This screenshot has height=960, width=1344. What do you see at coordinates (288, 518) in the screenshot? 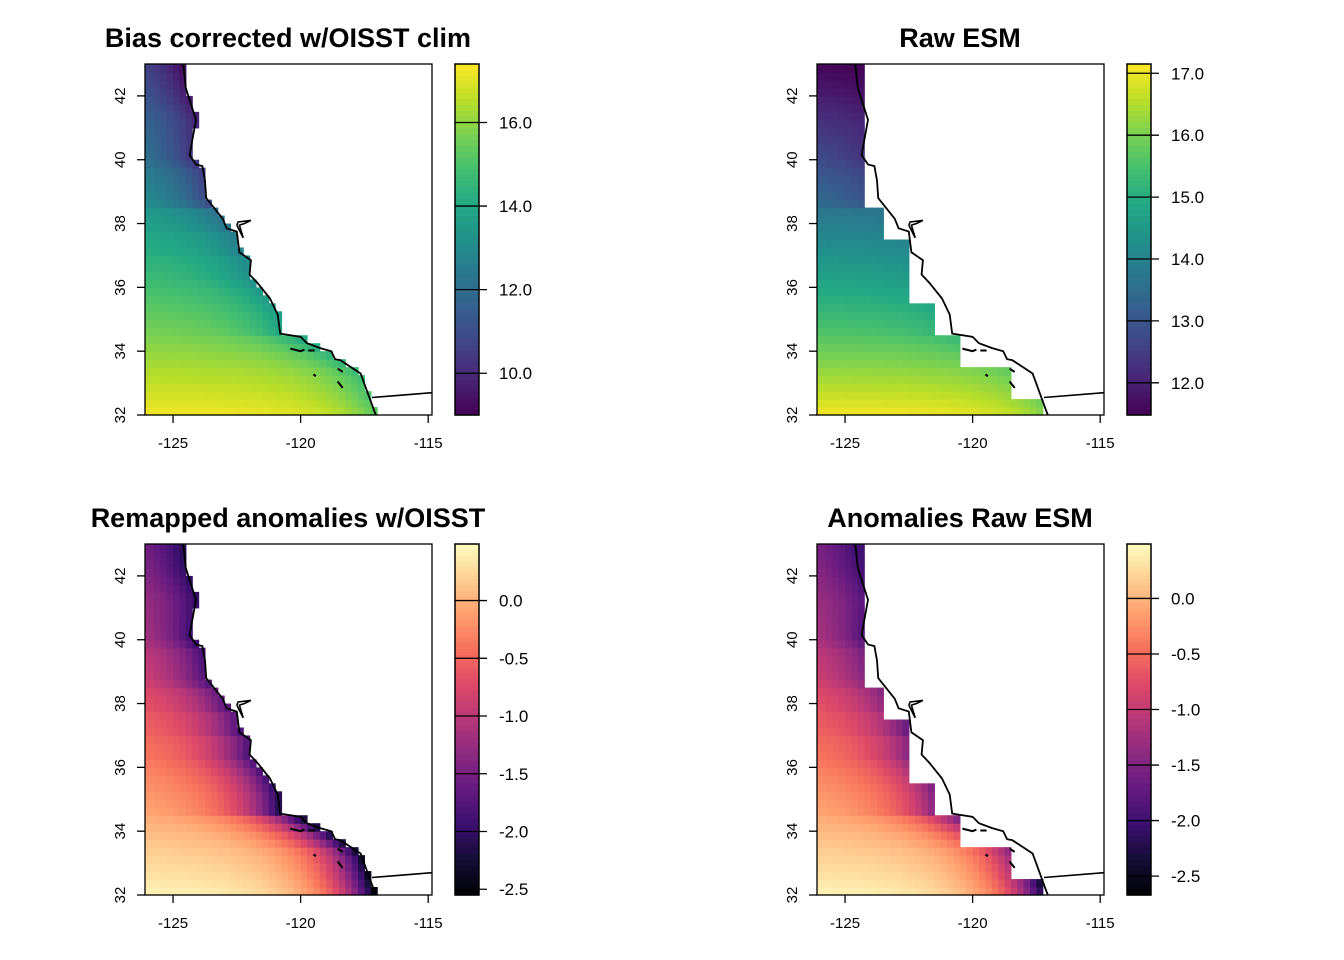
I see `panel-title: Remapped anomalies w/OISST` at bounding box center [288, 518].